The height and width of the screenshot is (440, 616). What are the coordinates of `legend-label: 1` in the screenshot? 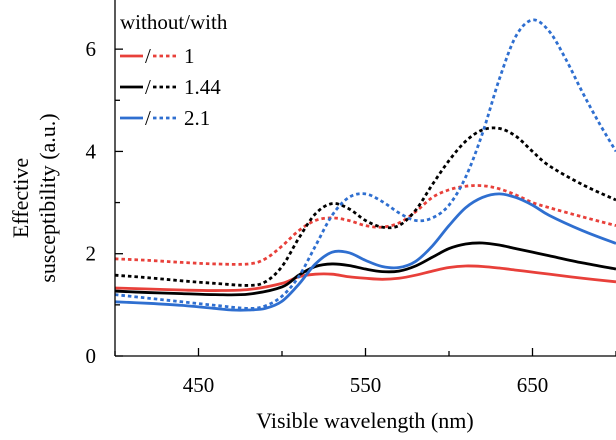 It's located at (189, 56).